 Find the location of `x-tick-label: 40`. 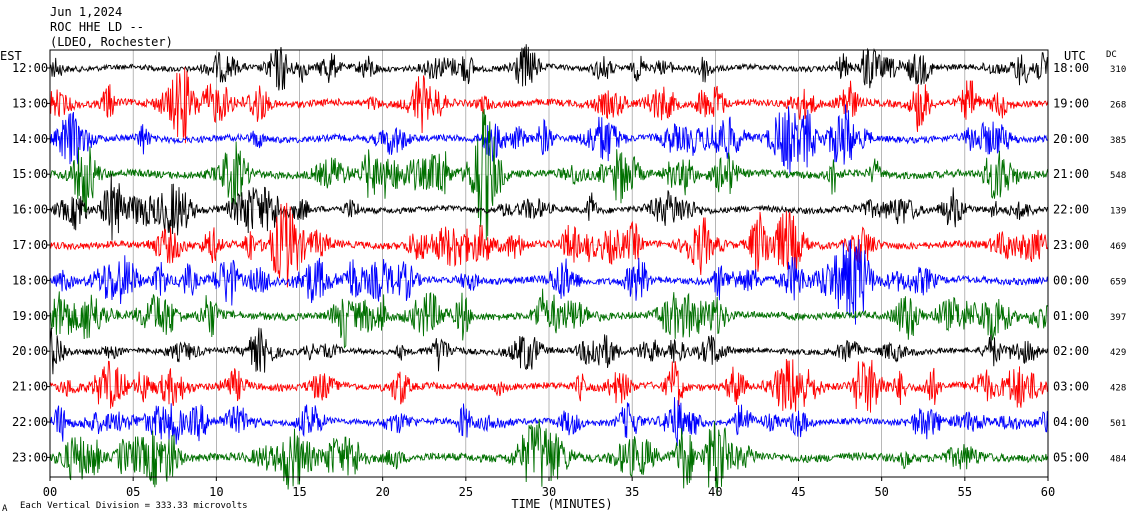

x-tick-label: 40 is located at coordinates (715, 492).